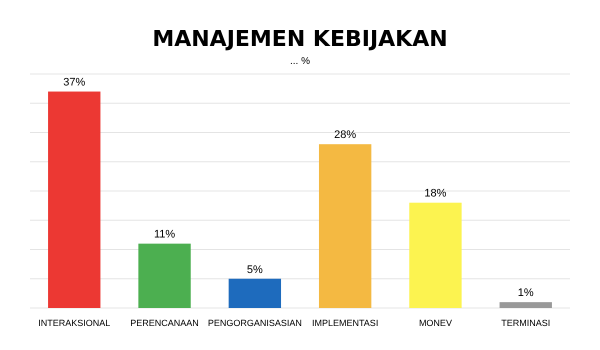  Describe the element at coordinates (74, 323) in the screenshot. I see `x-tick-label: INTERAKSIONAL` at that location.